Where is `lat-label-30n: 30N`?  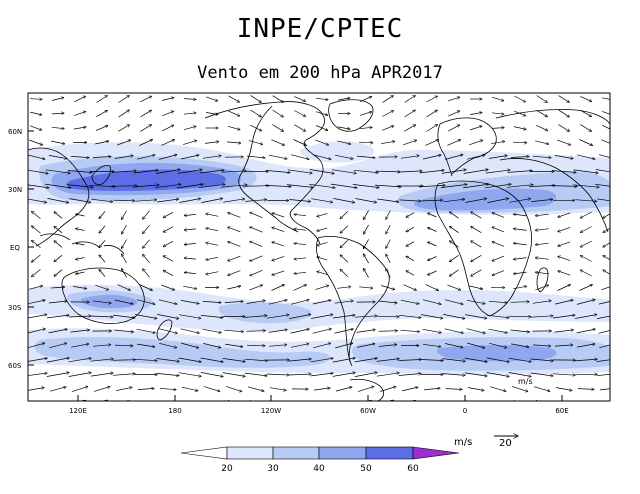
lat-label-30n: 30N is located at coordinates (15, 190).